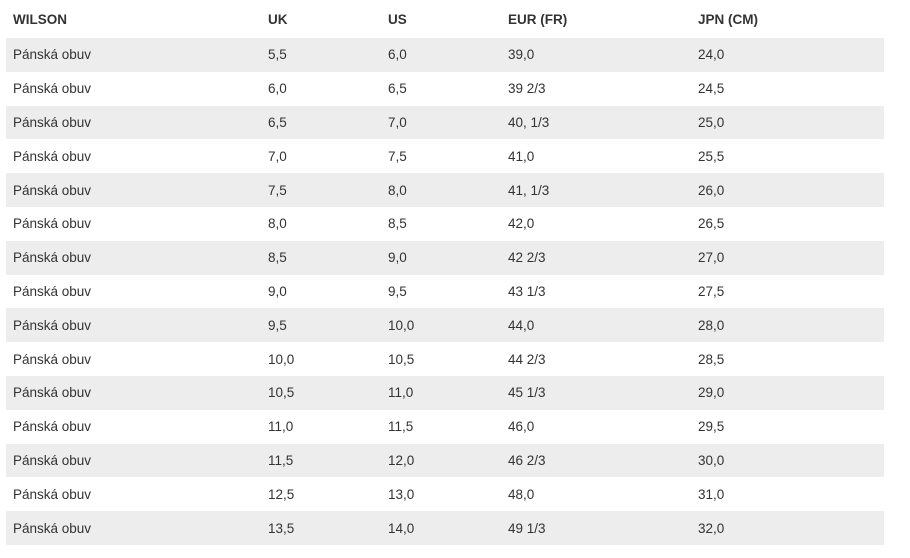 The image size is (910, 558). What do you see at coordinates (596, 156) in the screenshot?
I see `cell-eur: 41,0` at bounding box center [596, 156].